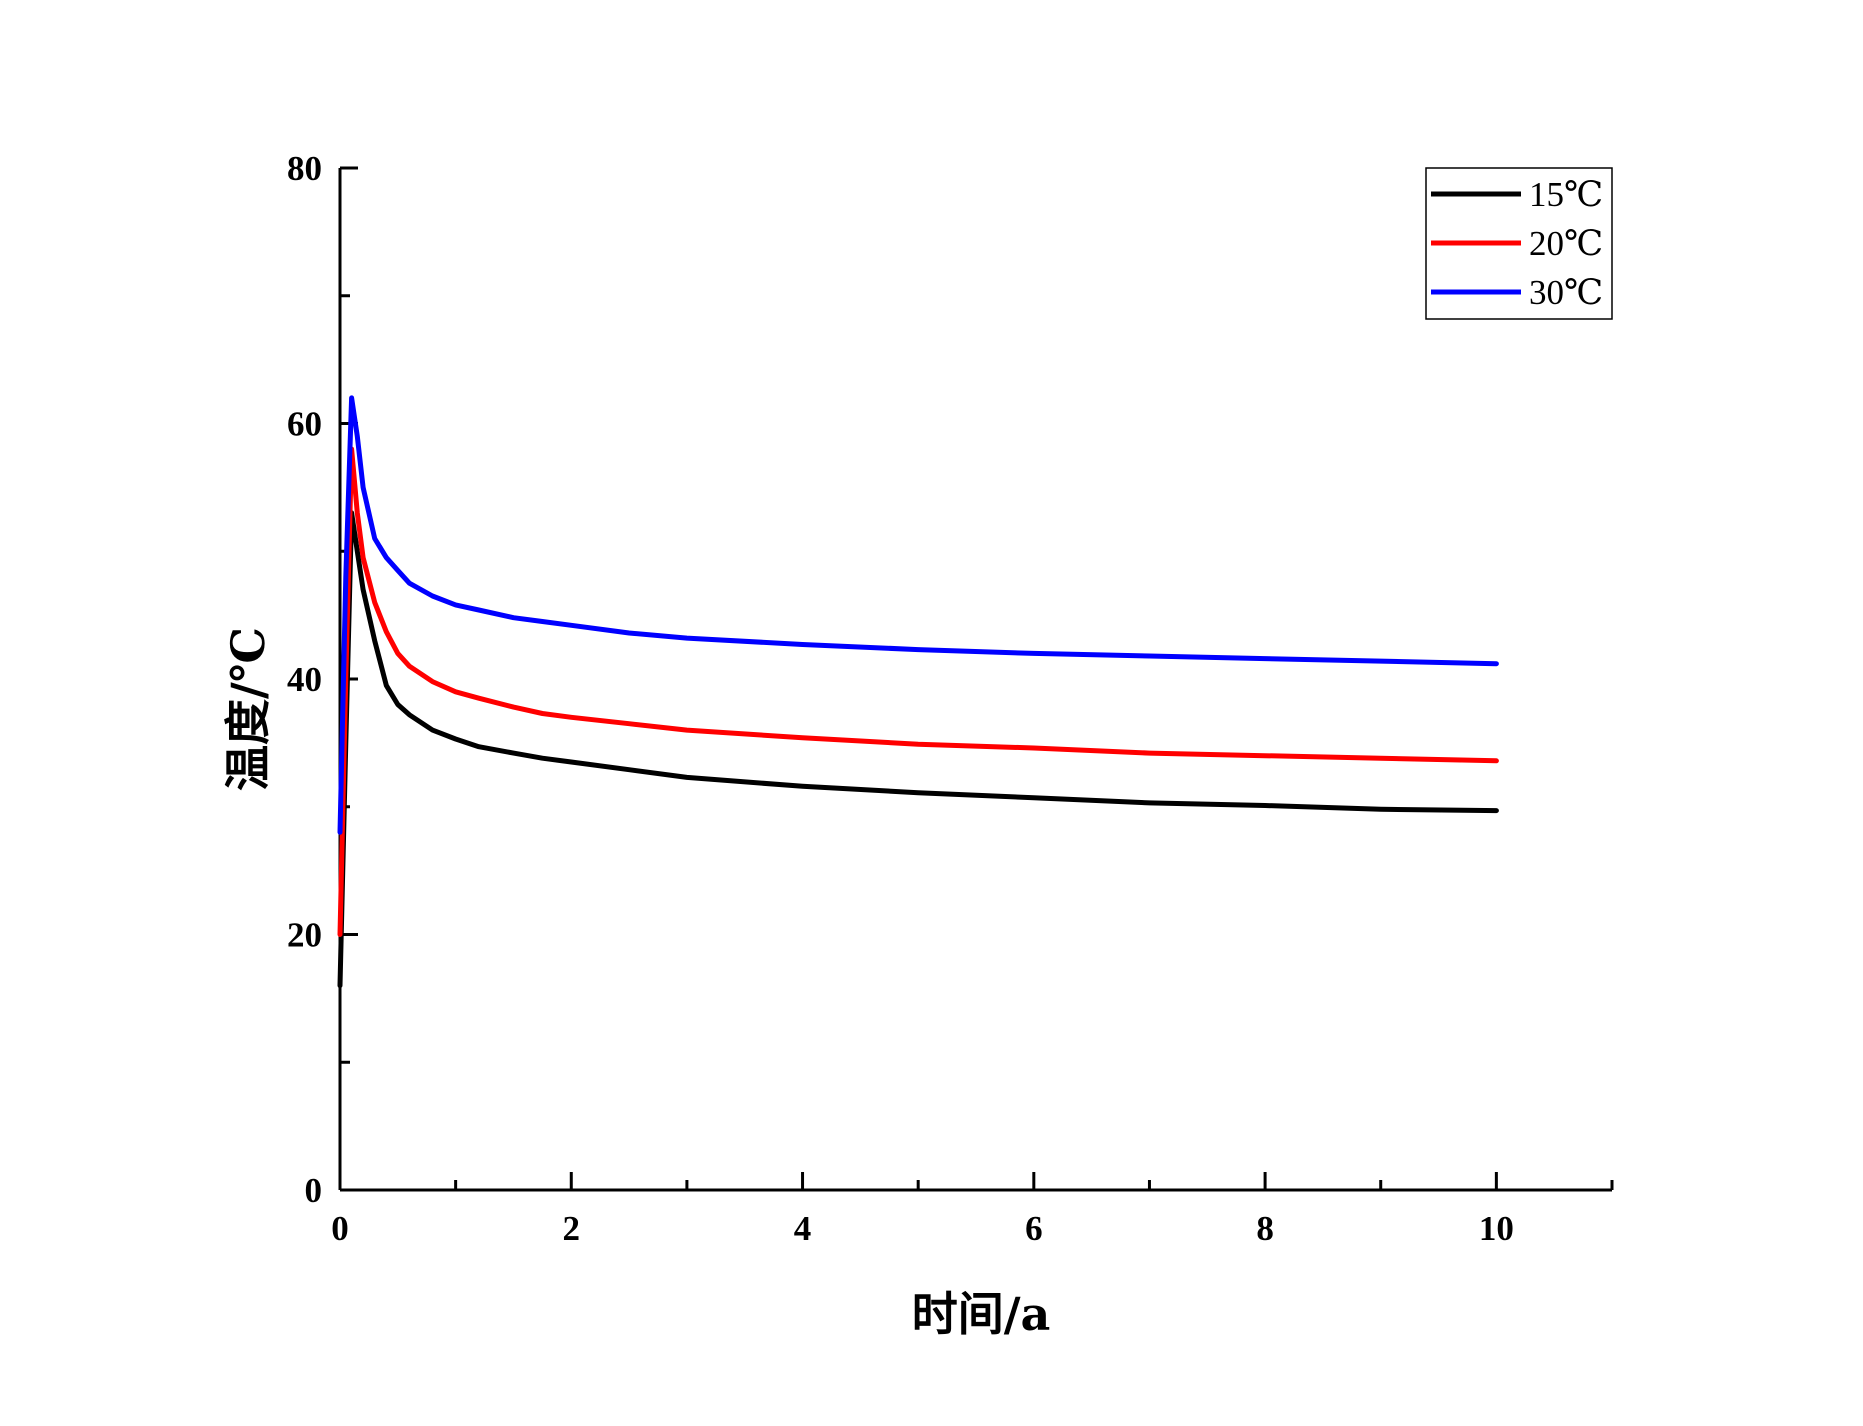  I want to click on x-tick-label: 6, so click(1034, 1228).